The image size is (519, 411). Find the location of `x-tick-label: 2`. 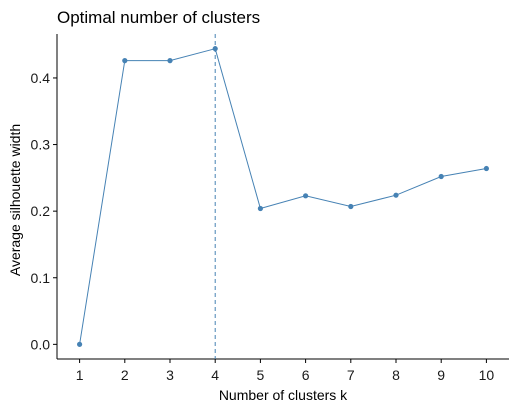

x-tick-label: 2 is located at coordinates (125, 375).